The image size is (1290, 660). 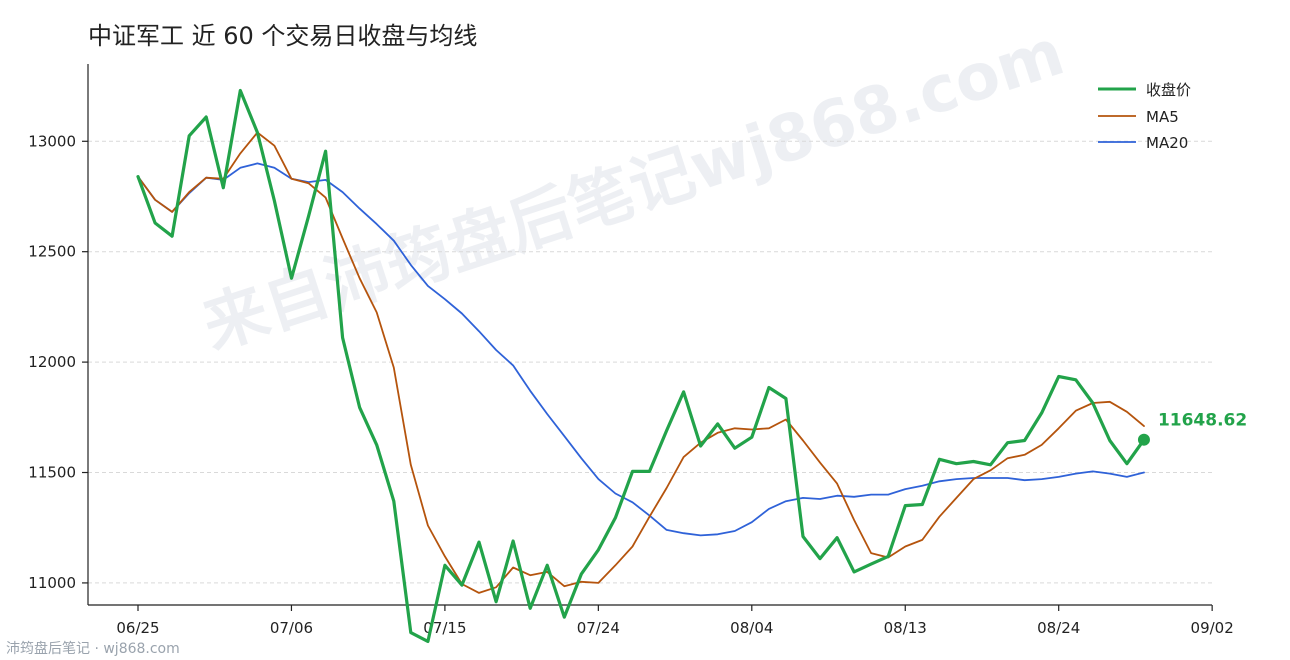 I want to click on legend-label-close: 收盘价, so click(x=1168, y=90).